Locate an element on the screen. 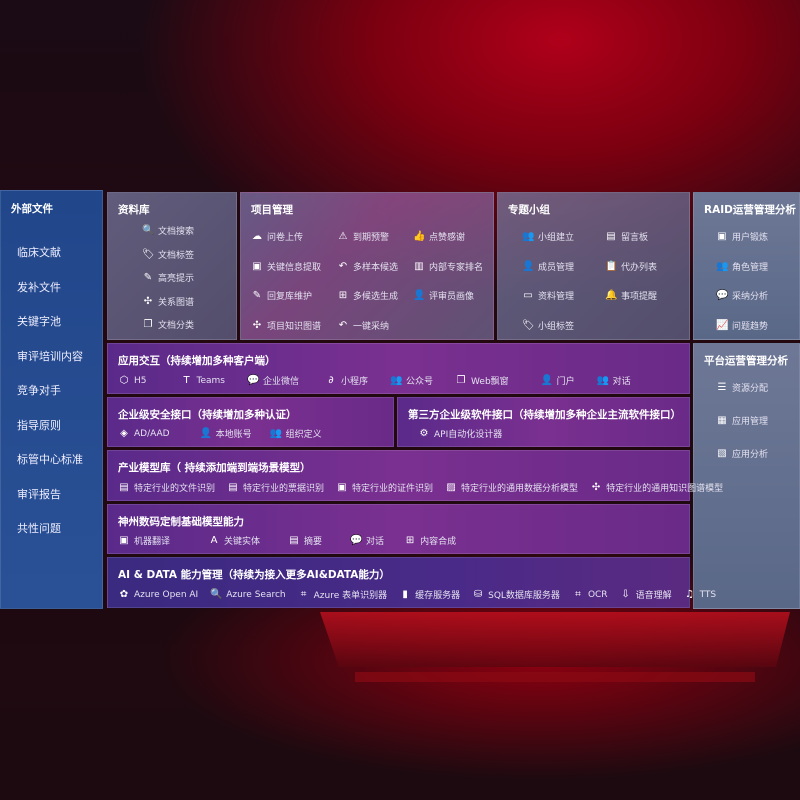 The image size is (800, 800). item-group: 👥 小组建立 is located at coordinates (548, 236).